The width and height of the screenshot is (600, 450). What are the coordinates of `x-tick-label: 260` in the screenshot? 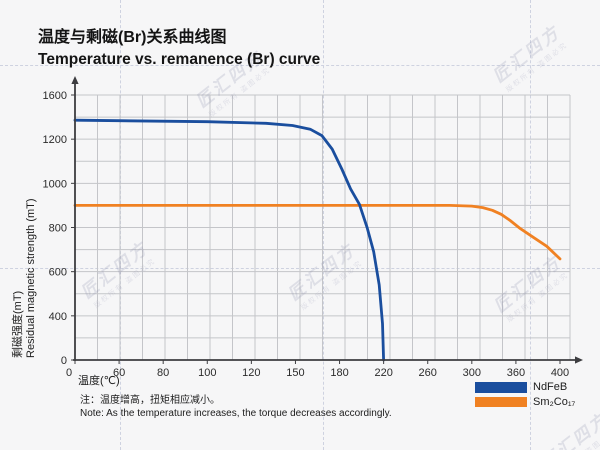 It's located at (428, 373).